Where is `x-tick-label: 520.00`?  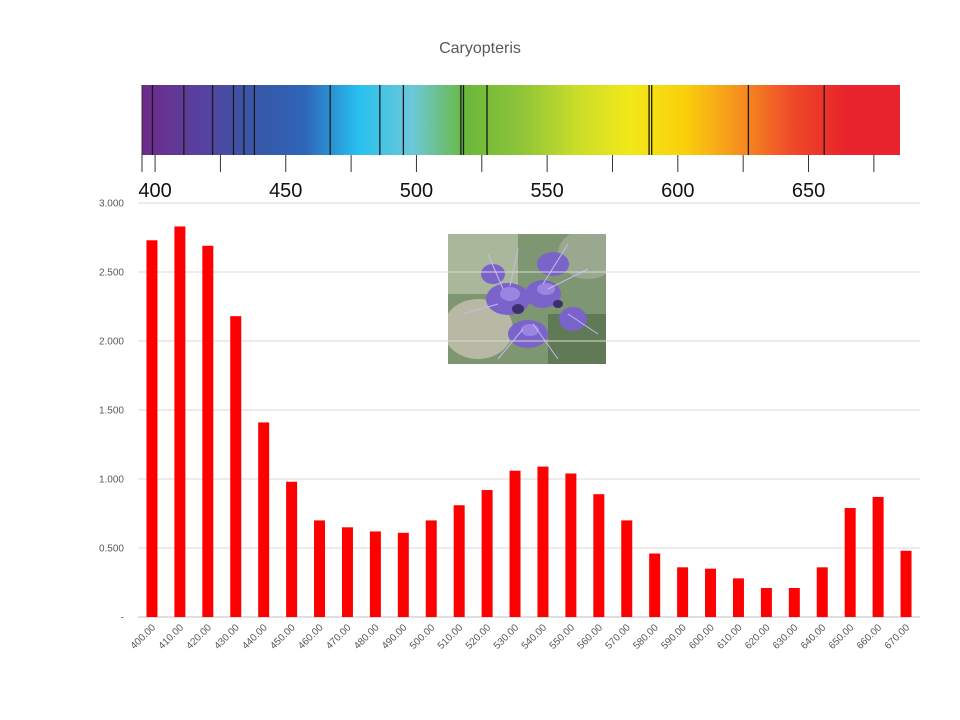 x-tick-label: 520.00 is located at coordinates (479, 637).